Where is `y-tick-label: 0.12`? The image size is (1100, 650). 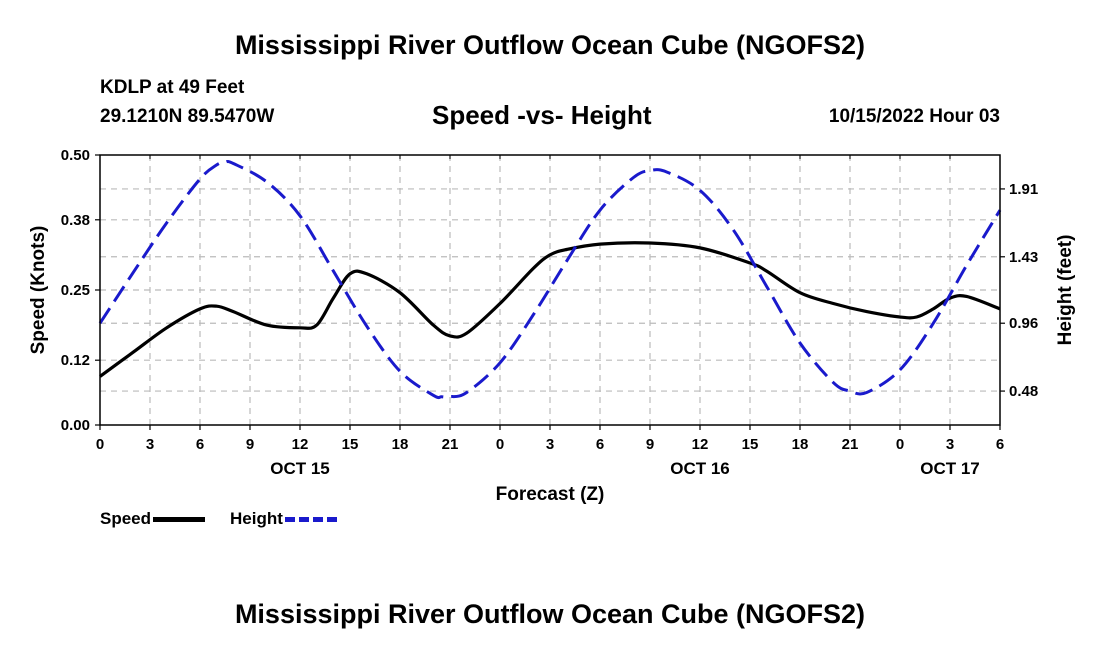 y-tick-label: 0.12 is located at coordinates (75, 360).